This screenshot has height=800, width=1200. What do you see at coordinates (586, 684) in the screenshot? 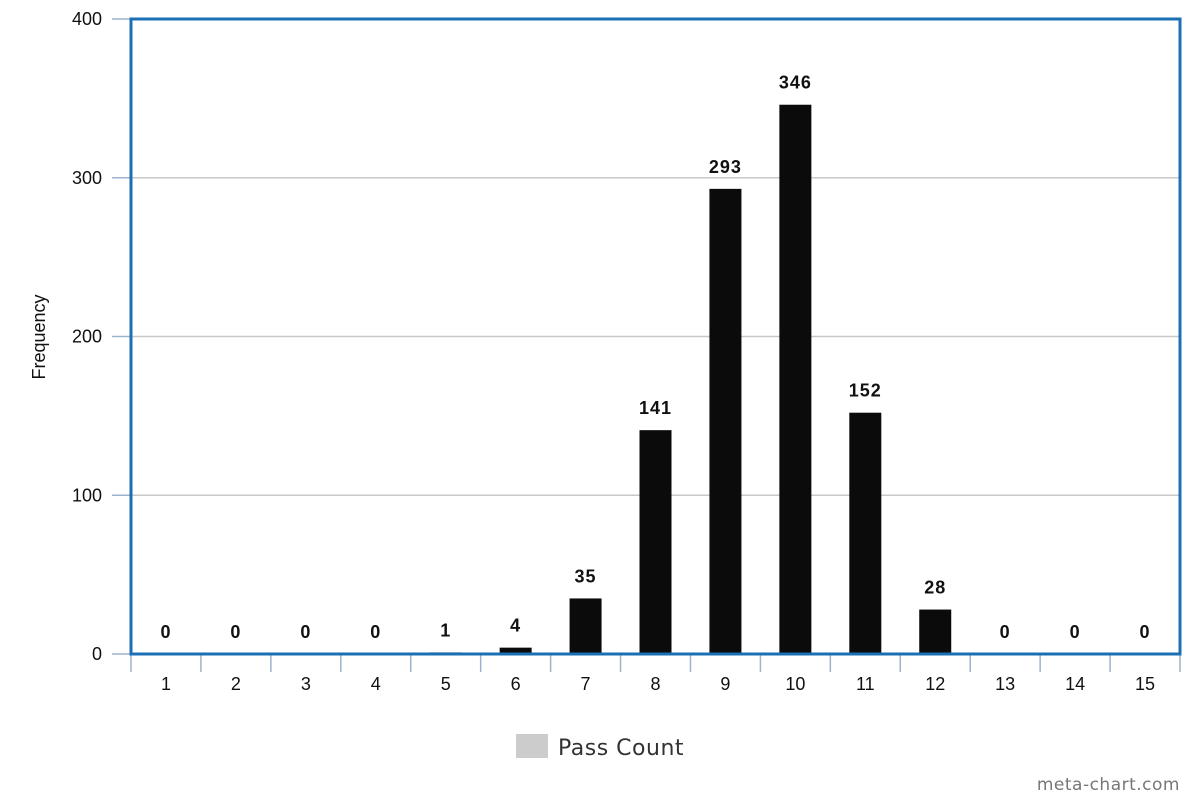
I see `x-tick-label: 7` at bounding box center [586, 684].